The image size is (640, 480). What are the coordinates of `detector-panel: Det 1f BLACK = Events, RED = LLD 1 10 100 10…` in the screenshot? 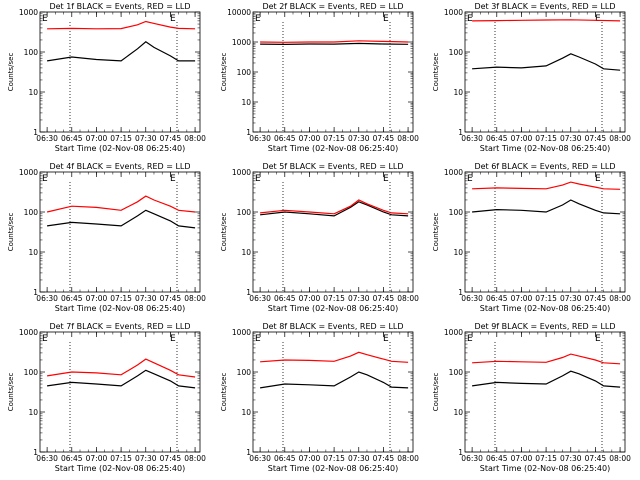 It's located at (106, 77).